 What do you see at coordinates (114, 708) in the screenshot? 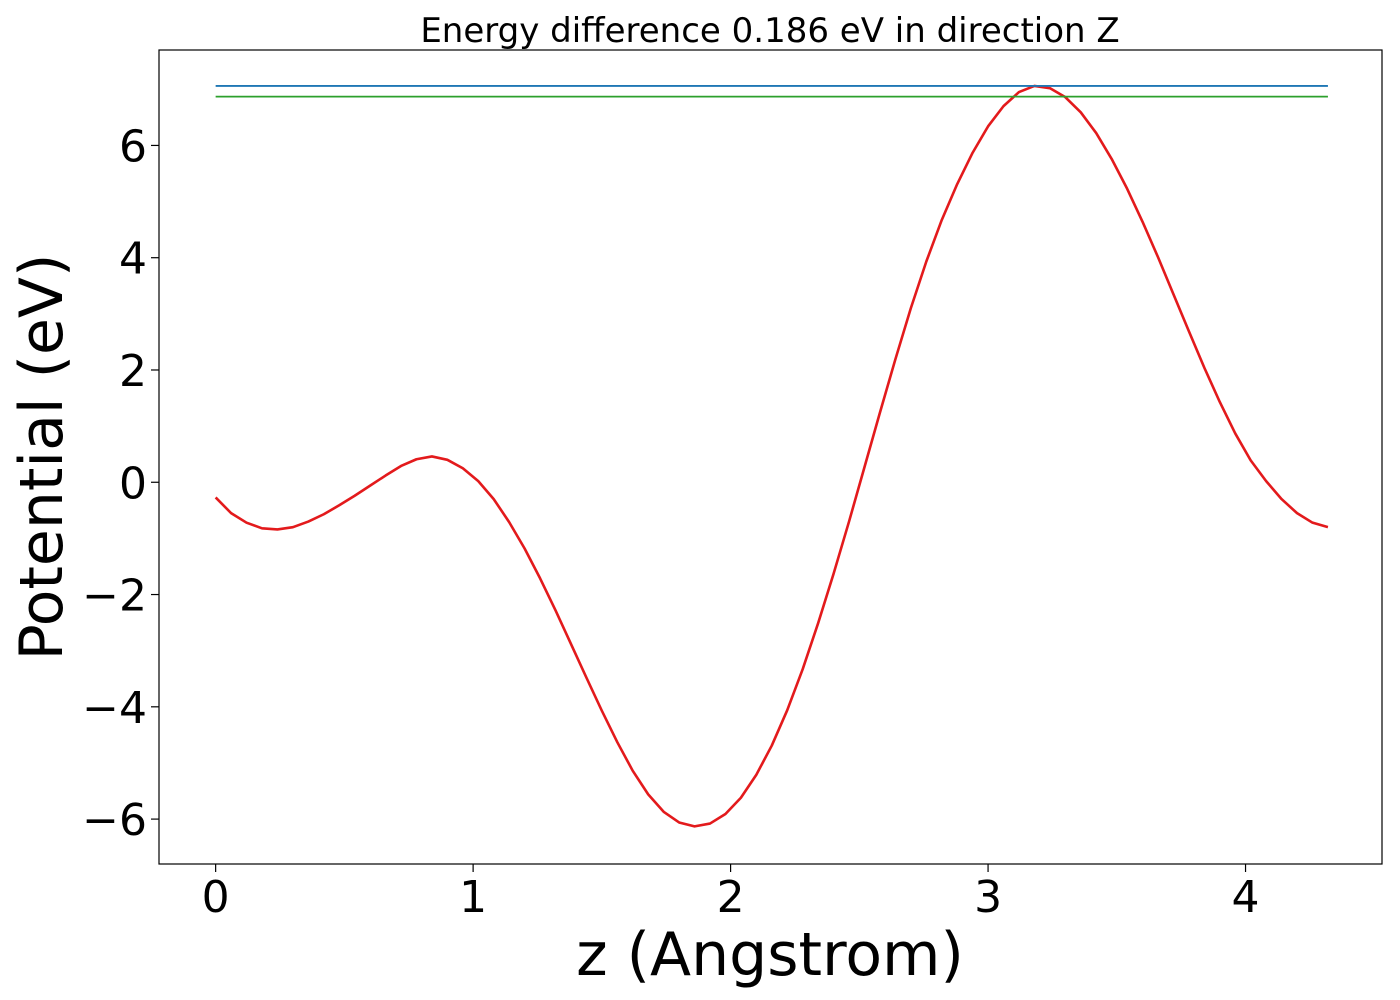
I see `y-tick-label: −4` at bounding box center [114, 708].